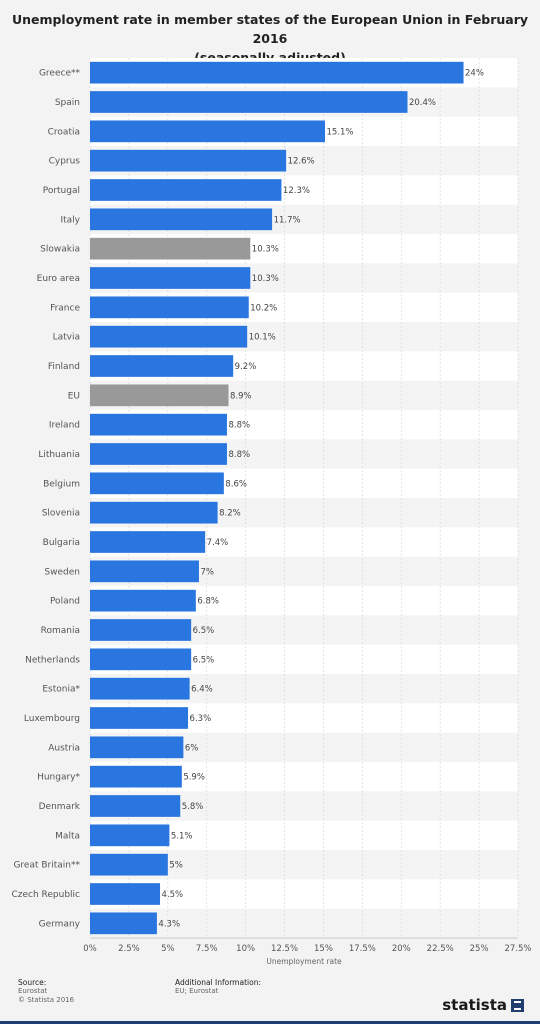  What do you see at coordinates (65, 162) in the screenshot?
I see `category-label: Cyprus` at bounding box center [65, 162].